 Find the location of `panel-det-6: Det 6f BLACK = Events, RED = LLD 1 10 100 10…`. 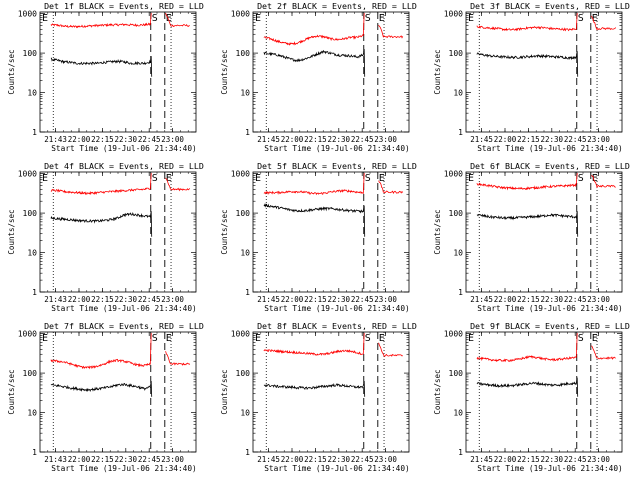

panel-det-6: Det 6f BLACK = Events, RED = LLD 1 10 100 10… is located at coordinates (531, 237).